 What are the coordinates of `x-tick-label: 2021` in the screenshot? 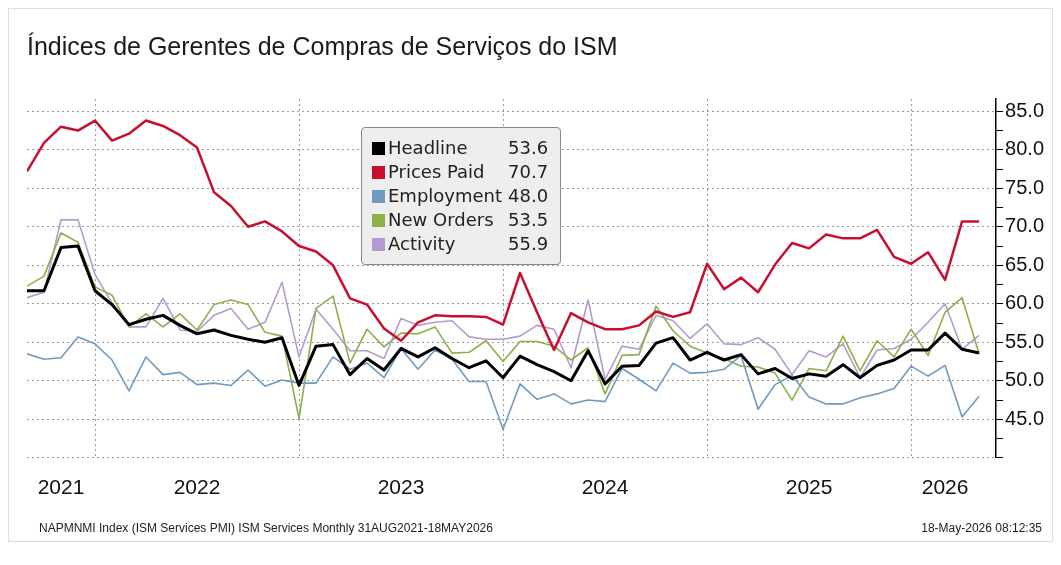 It's located at (61, 487).